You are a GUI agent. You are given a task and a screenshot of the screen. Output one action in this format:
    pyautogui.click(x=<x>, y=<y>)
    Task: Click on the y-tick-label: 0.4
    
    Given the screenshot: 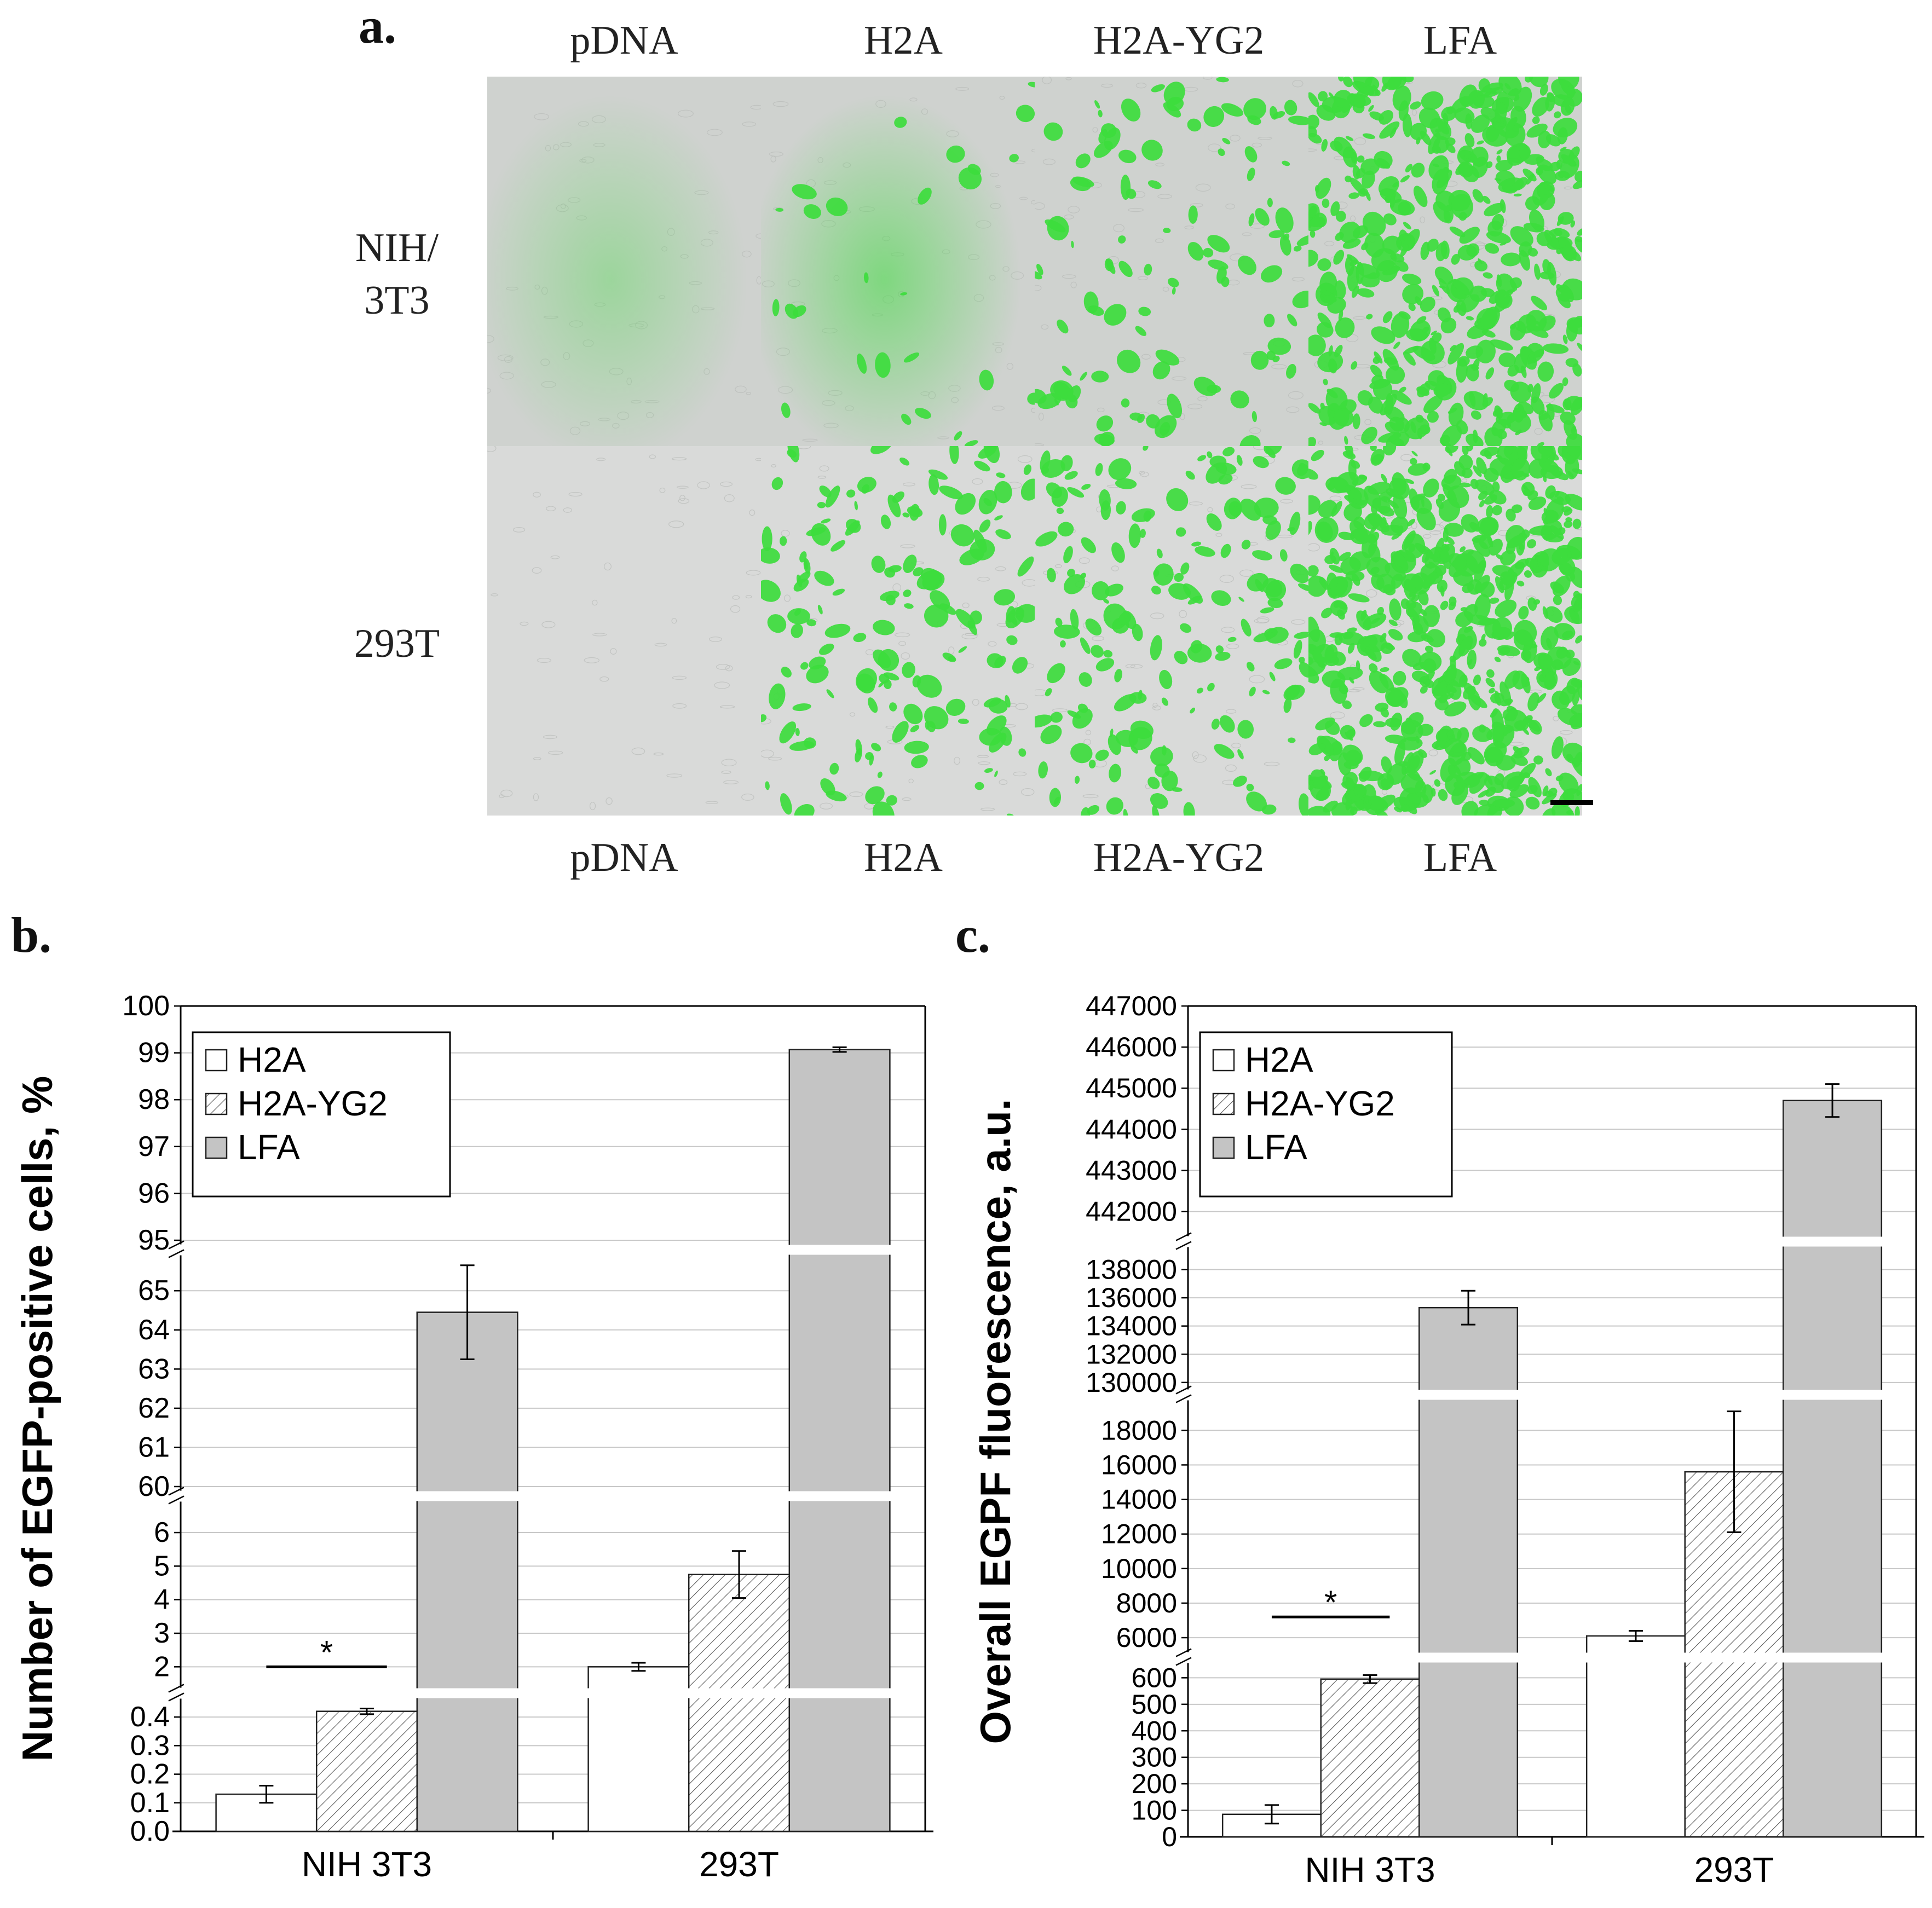 What is the action you would take?
    pyautogui.click(x=150, y=1717)
    